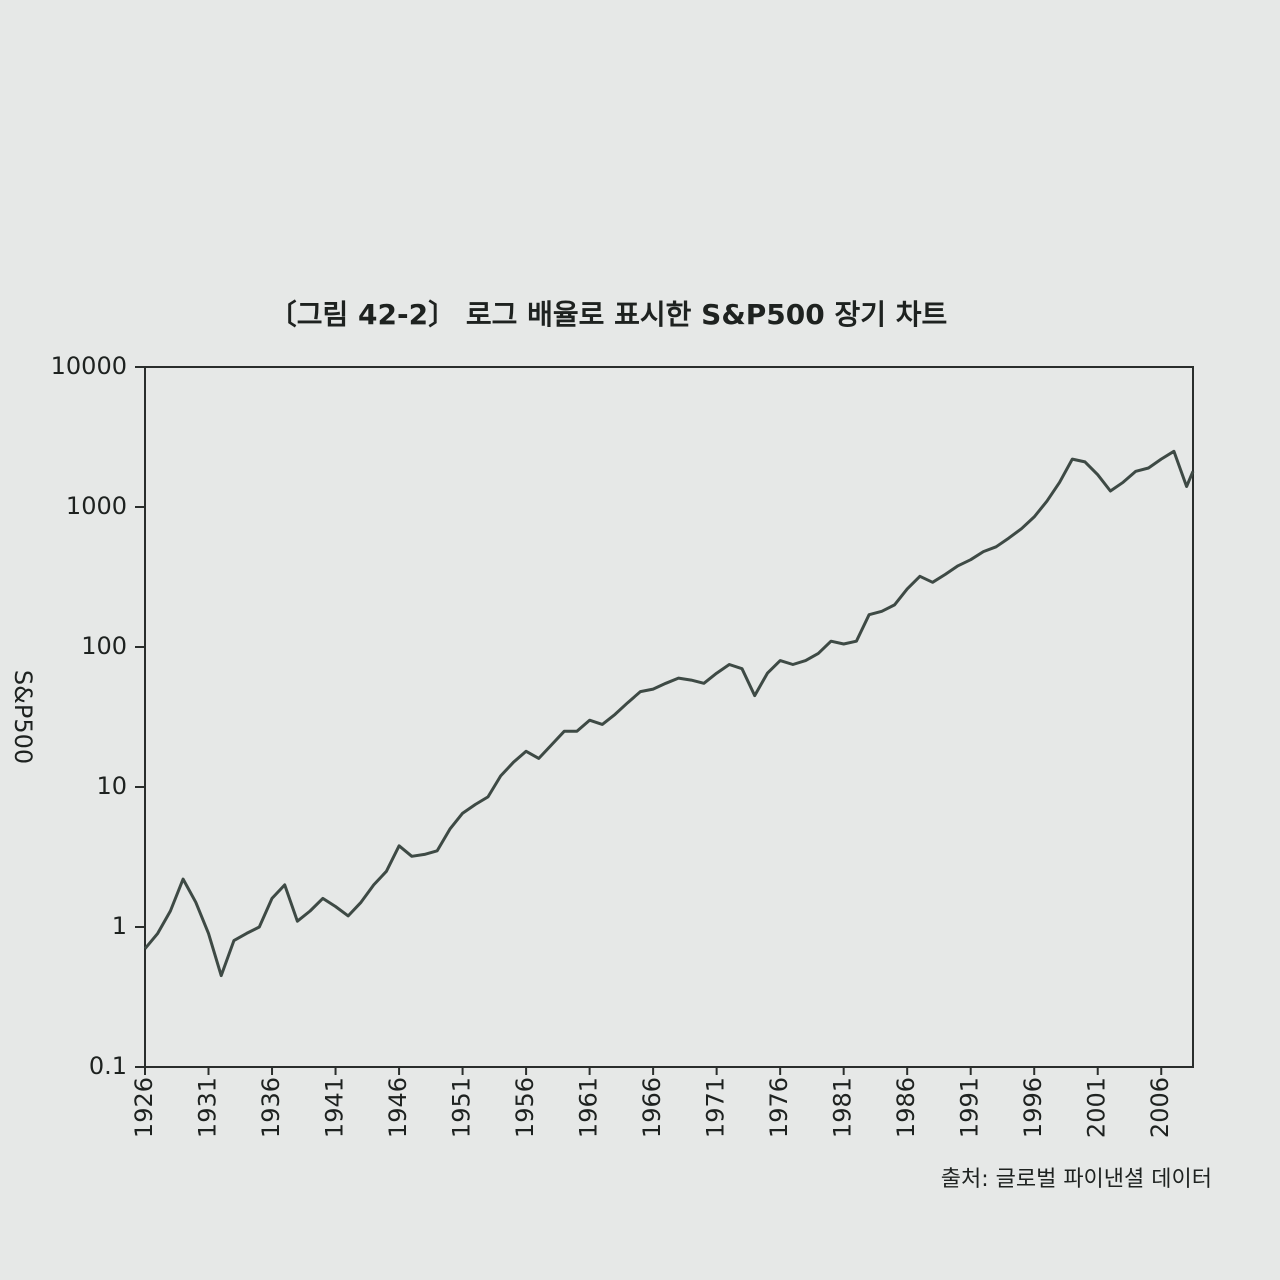 The image size is (1280, 1280). Describe the element at coordinates (271, 1107) in the screenshot. I see `x-tick-label: 1936` at that location.